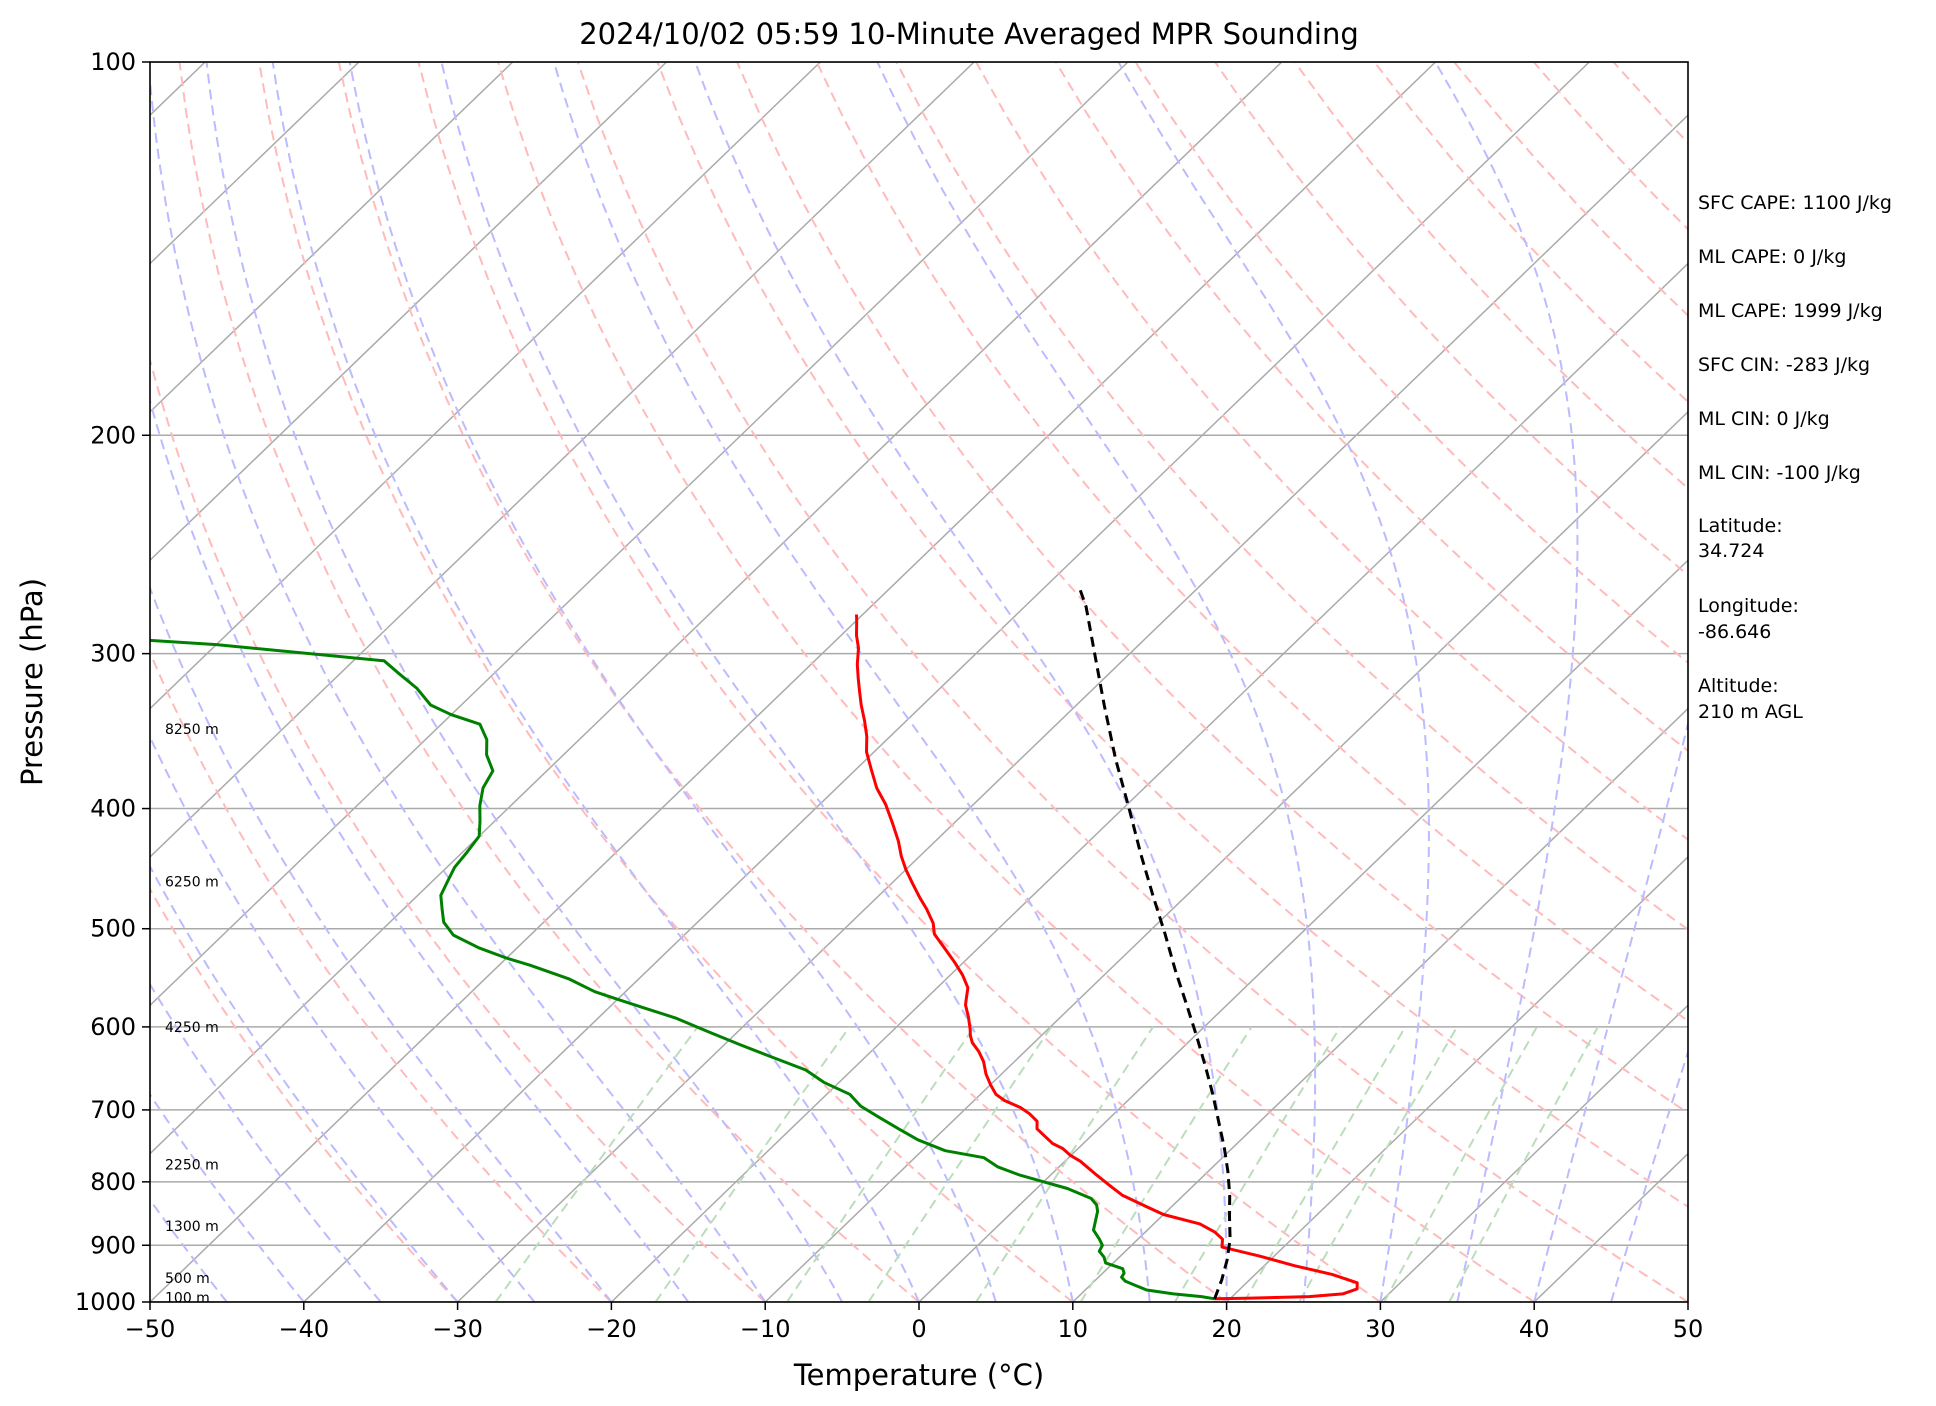  I want to click on x-tick-label: −50, so click(150, 1329).